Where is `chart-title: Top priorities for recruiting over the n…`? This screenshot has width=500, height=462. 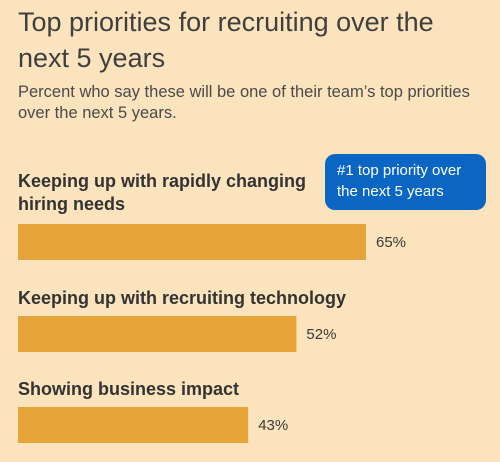
chart-title: Top priorities for recruiting over the n… is located at coordinates (226, 40).